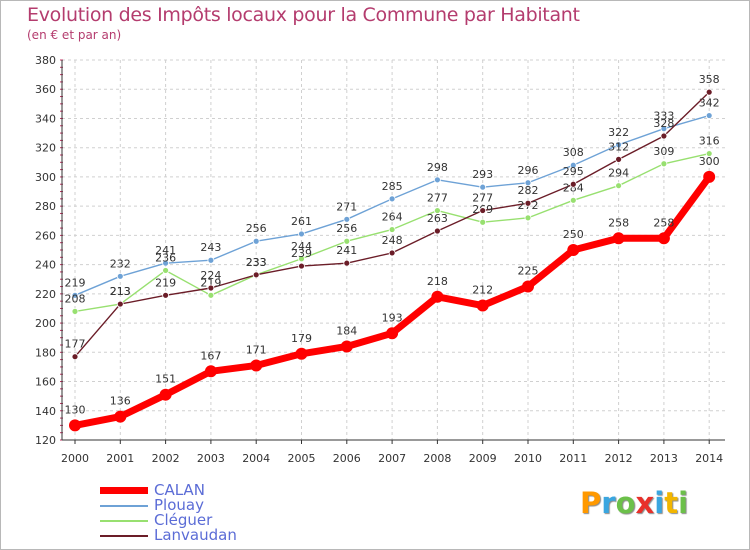 The width and height of the screenshot is (750, 550). Describe the element at coordinates (618, 173) in the screenshot. I see `data-label: 294` at that location.